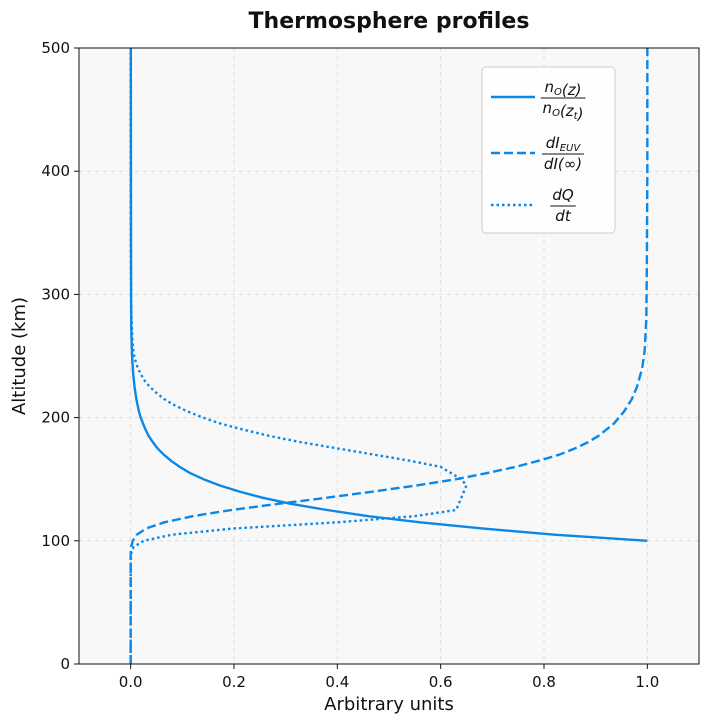 The height and width of the screenshot is (725, 708). Describe the element at coordinates (55, 294) in the screenshot. I see `y-tick-label: 300` at that location.